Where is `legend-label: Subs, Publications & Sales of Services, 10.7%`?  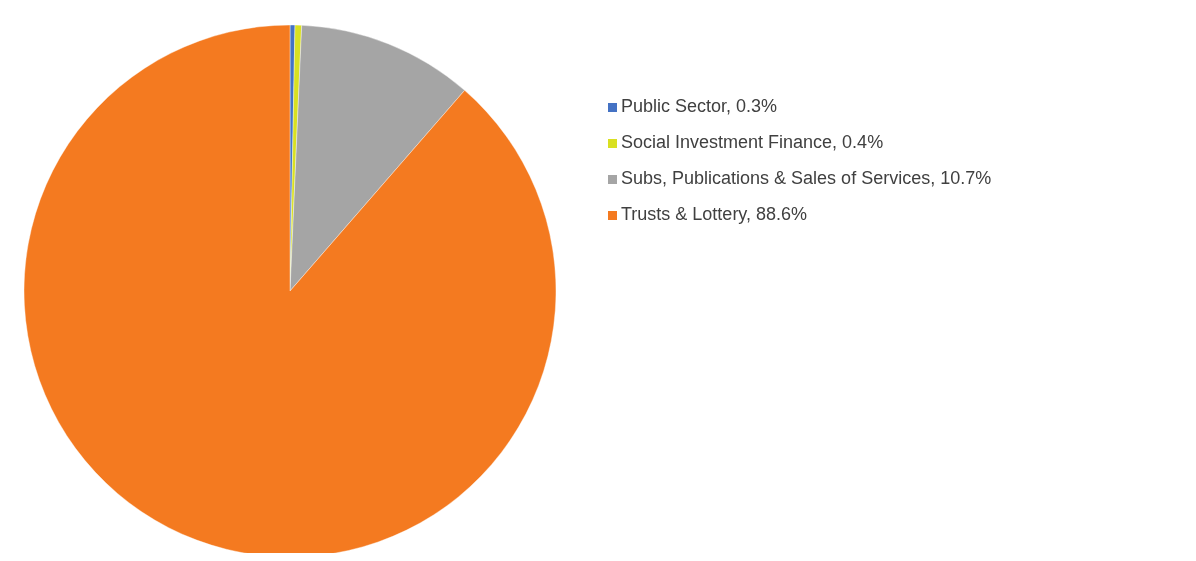
legend-label: Subs, Publications & Sales of Services, 10.7% is located at coordinates (806, 178).